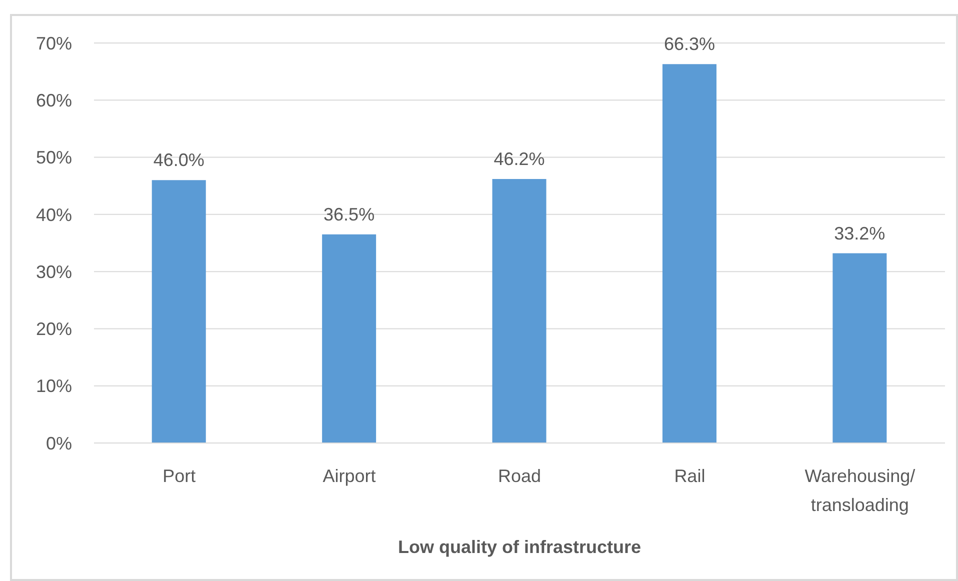  Describe the element at coordinates (349, 476) in the screenshot. I see `x-tick-label: Airport` at that location.